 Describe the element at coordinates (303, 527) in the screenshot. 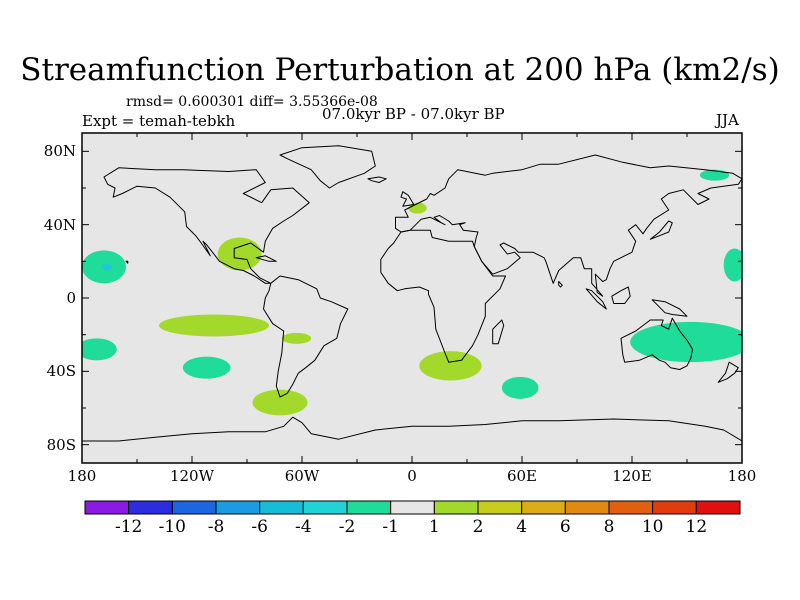

I see `colorbar-label: -4` at that location.